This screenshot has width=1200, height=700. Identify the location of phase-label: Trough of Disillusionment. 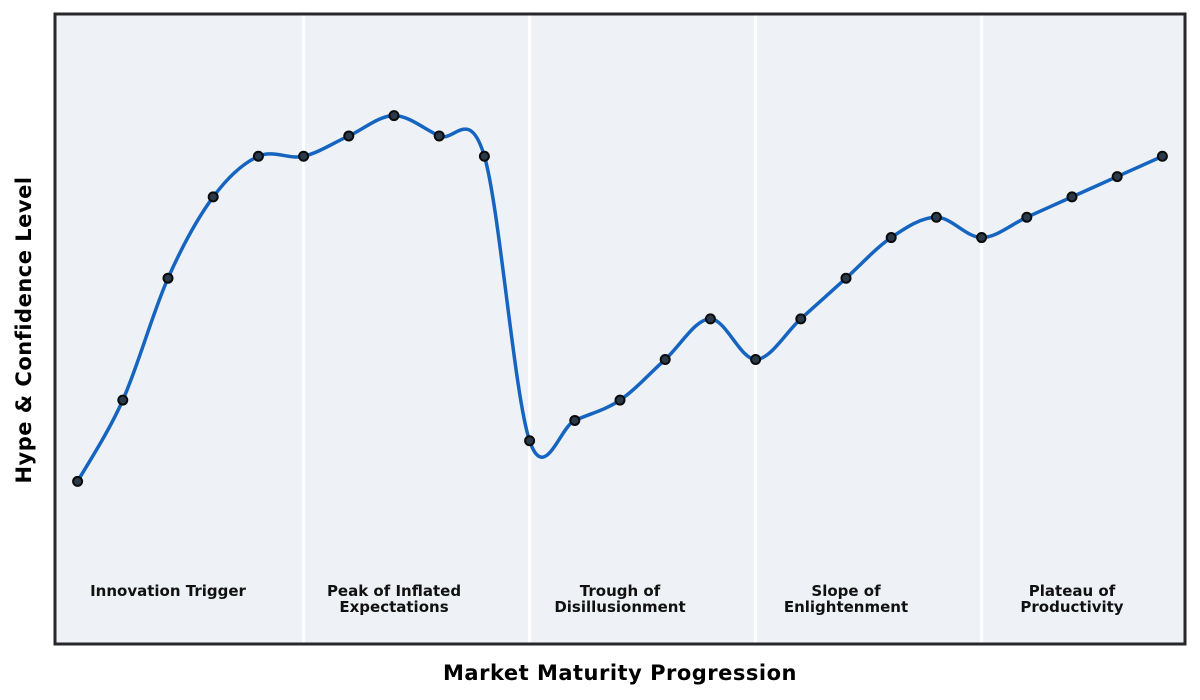
(619, 599).